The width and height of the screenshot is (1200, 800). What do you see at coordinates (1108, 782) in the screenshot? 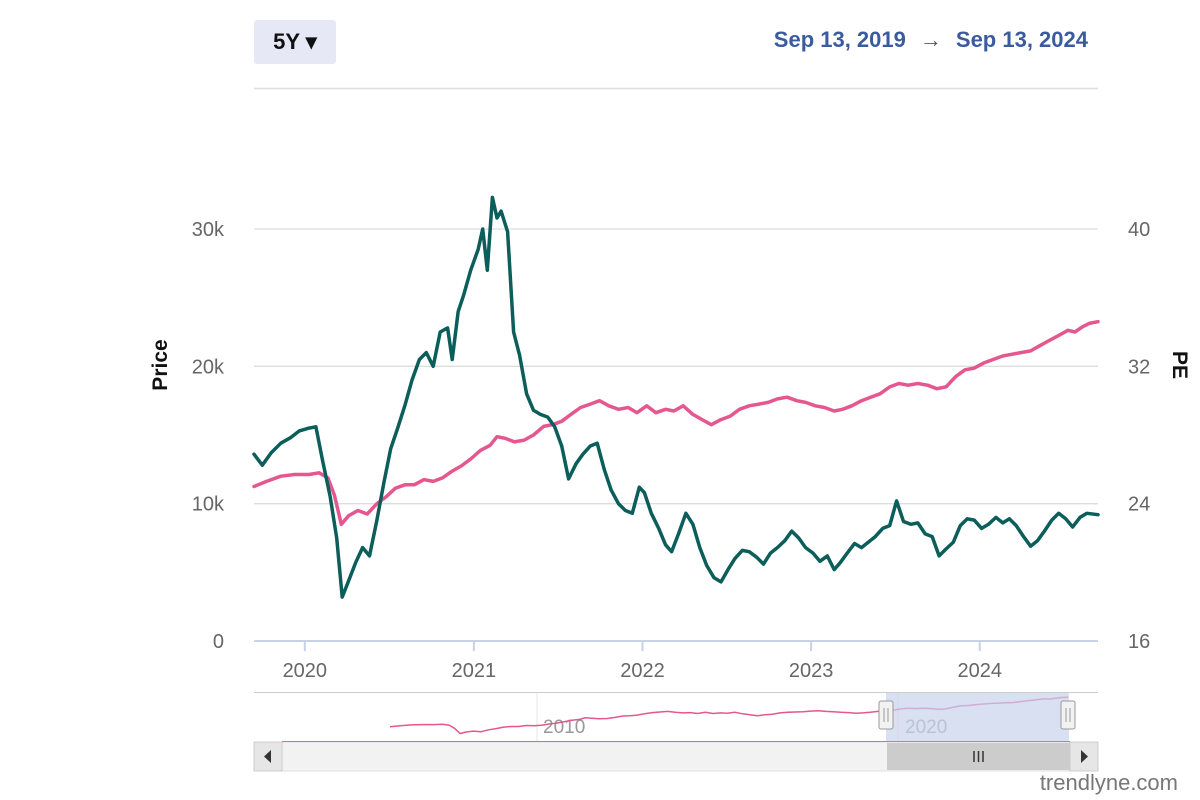
I see `credit-label: trendlyne.com` at bounding box center [1108, 782].